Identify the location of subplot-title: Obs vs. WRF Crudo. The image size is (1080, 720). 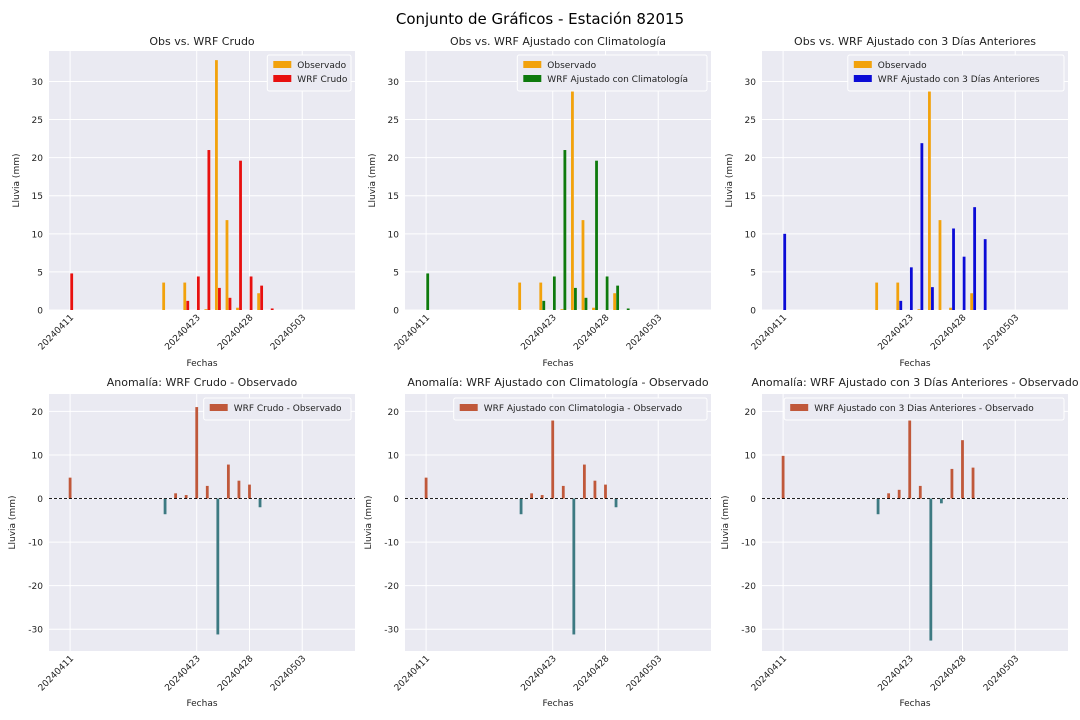
(202, 41).